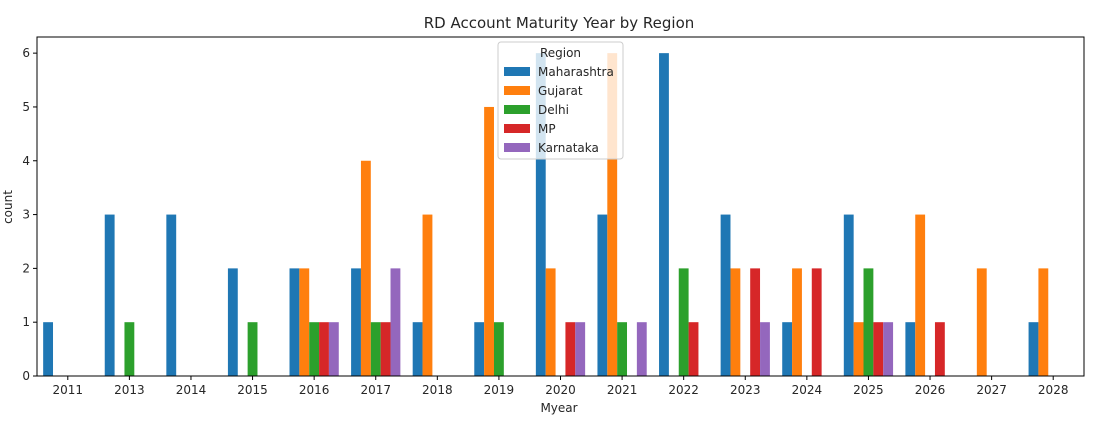 The width and height of the screenshot is (1110, 428). What do you see at coordinates (622, 390) in the screenshot?
I see `x-tick-label: 2021` at bounding box center [622, 390].